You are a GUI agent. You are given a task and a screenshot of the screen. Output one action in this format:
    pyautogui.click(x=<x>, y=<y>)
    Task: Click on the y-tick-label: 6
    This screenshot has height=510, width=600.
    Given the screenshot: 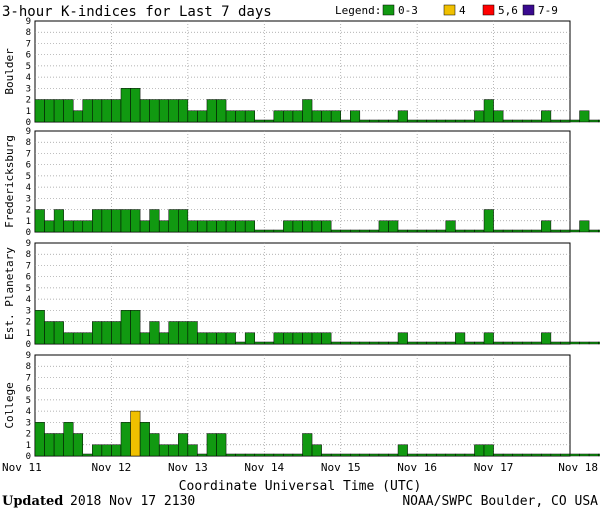 What is the action you would take?
    pyautogui.click(x=28, y=166)
    